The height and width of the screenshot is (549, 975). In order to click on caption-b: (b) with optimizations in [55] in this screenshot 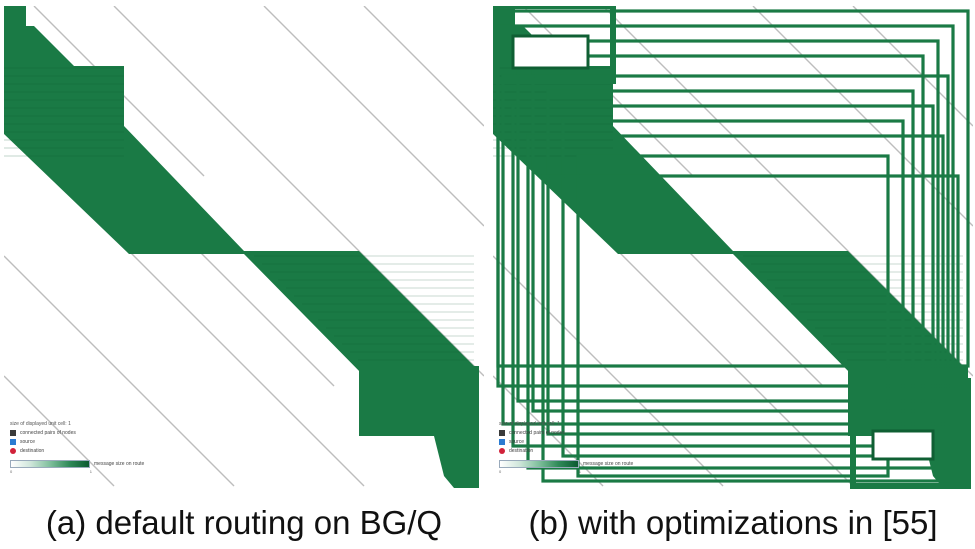, I will do `click(733, 522)`.